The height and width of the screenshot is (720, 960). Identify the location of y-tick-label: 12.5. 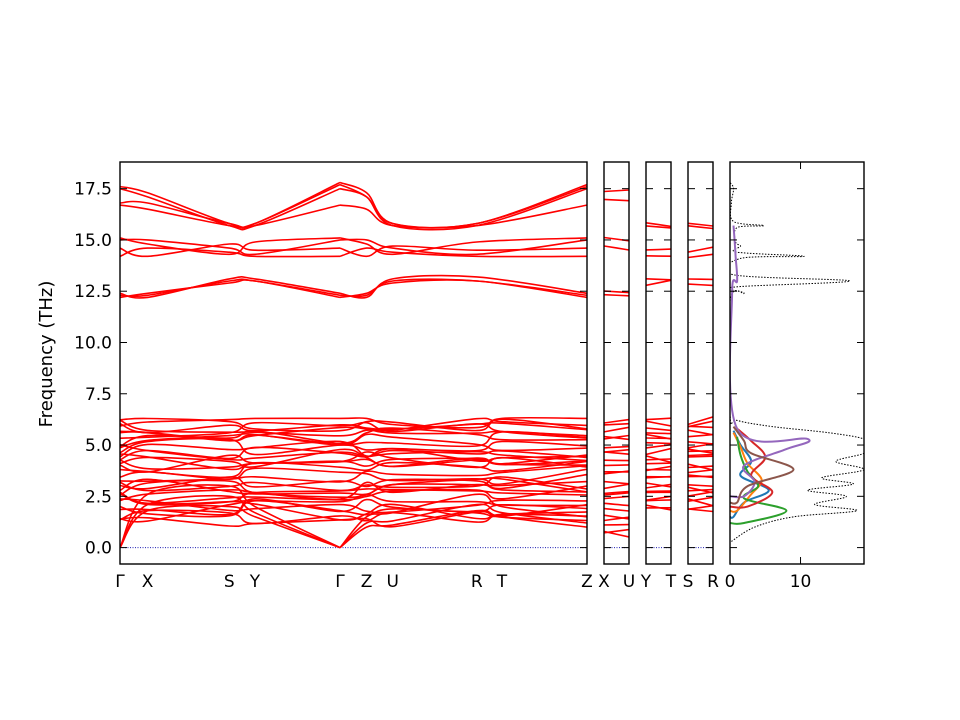
(93, 292).